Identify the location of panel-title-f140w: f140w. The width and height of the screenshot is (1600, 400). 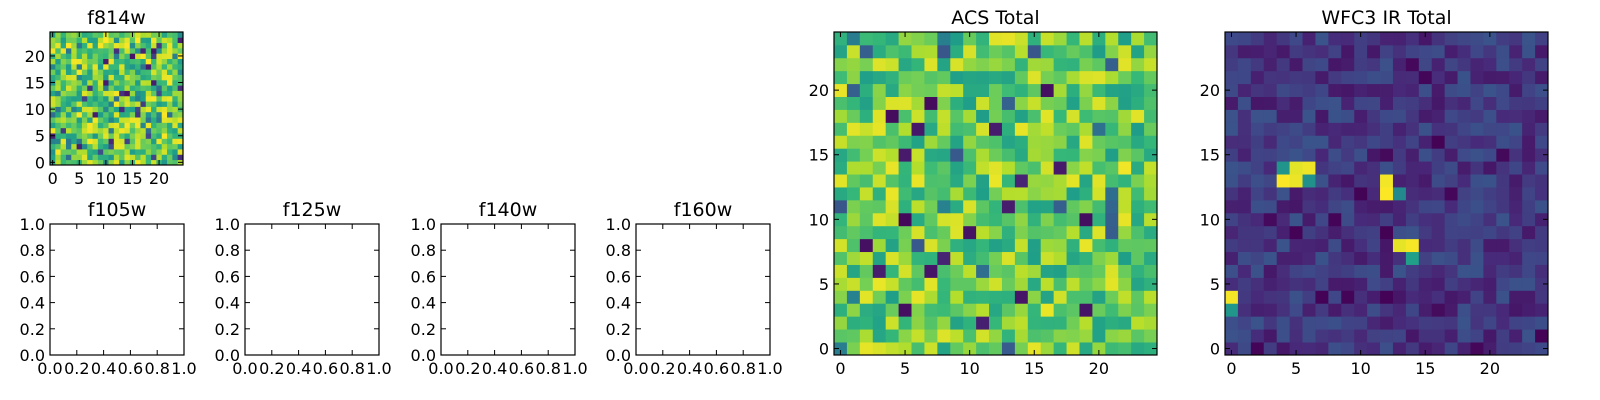
(508, 210).